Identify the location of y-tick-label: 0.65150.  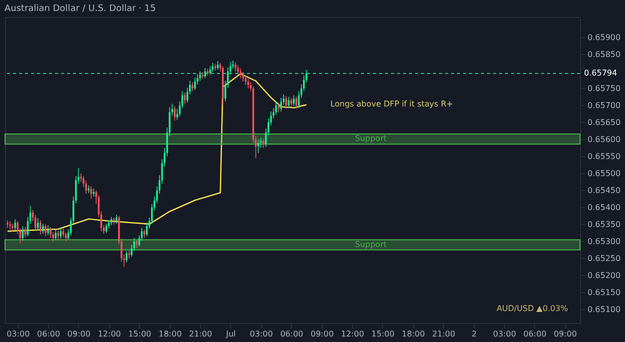
(604, 292).